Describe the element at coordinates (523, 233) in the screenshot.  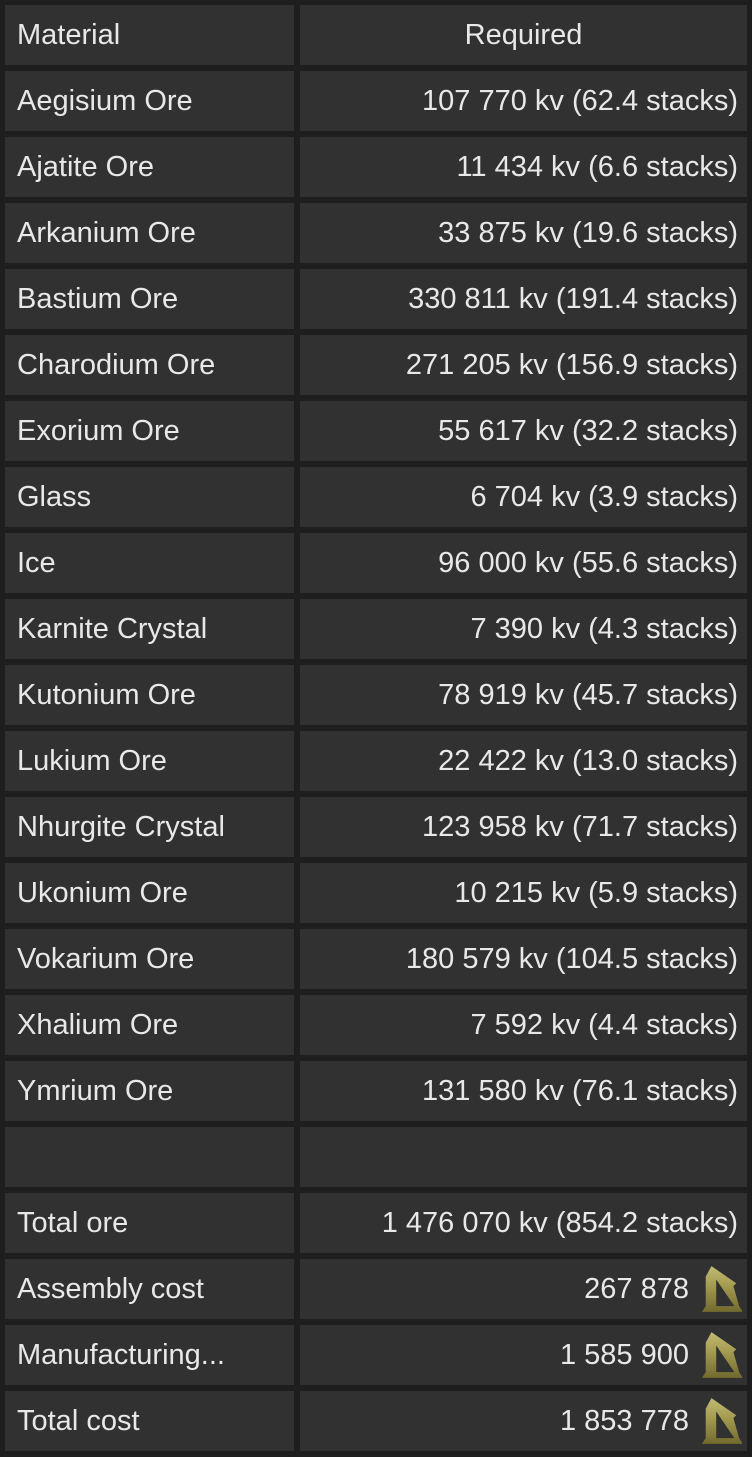
I see `material-required-cell: 33 875 kv (19.6 stacks)` at that location.